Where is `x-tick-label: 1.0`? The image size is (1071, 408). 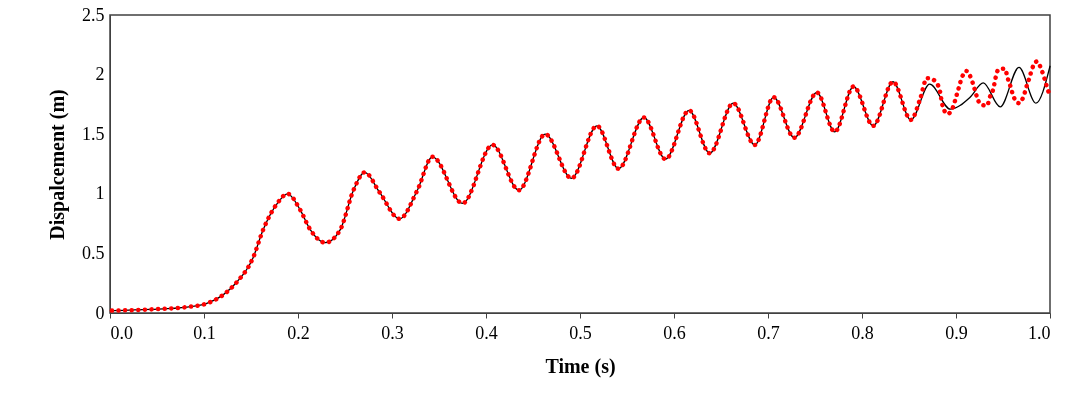 x-tick-label: 1.0 is located at coordinates (1039, 332).